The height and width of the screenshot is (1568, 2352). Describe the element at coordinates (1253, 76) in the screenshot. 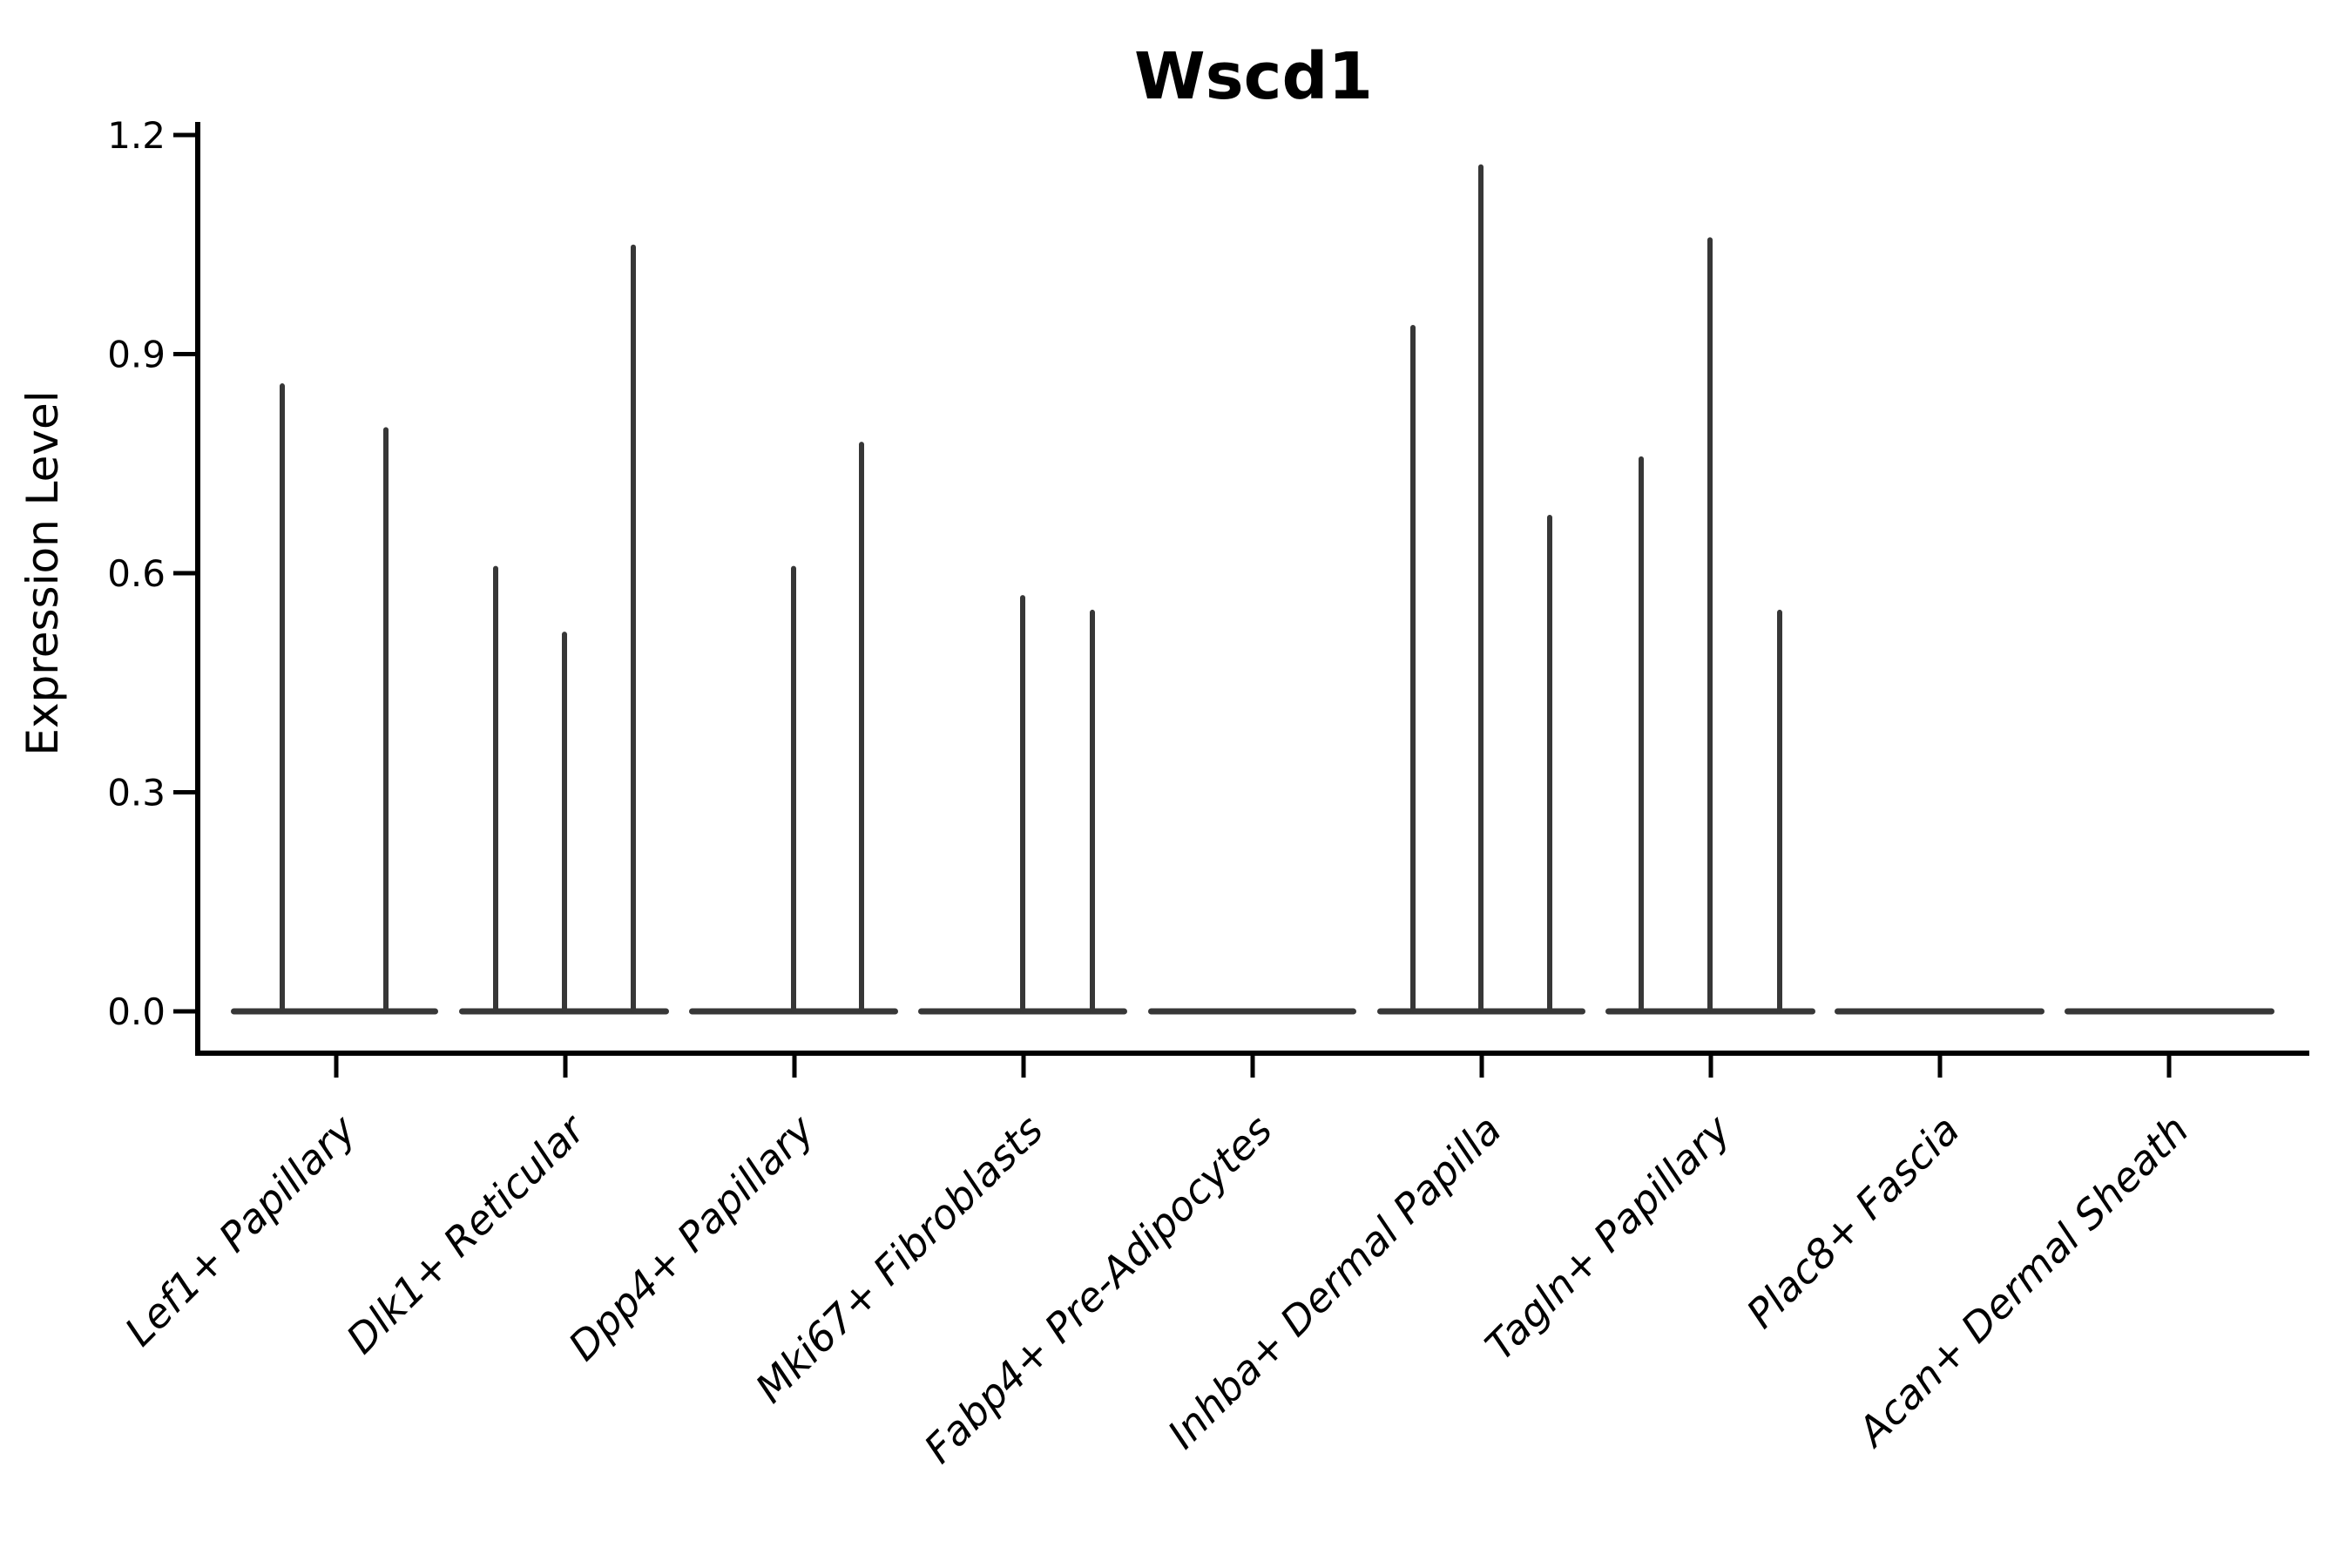

I see `chart-title: Wscd1` at that location.